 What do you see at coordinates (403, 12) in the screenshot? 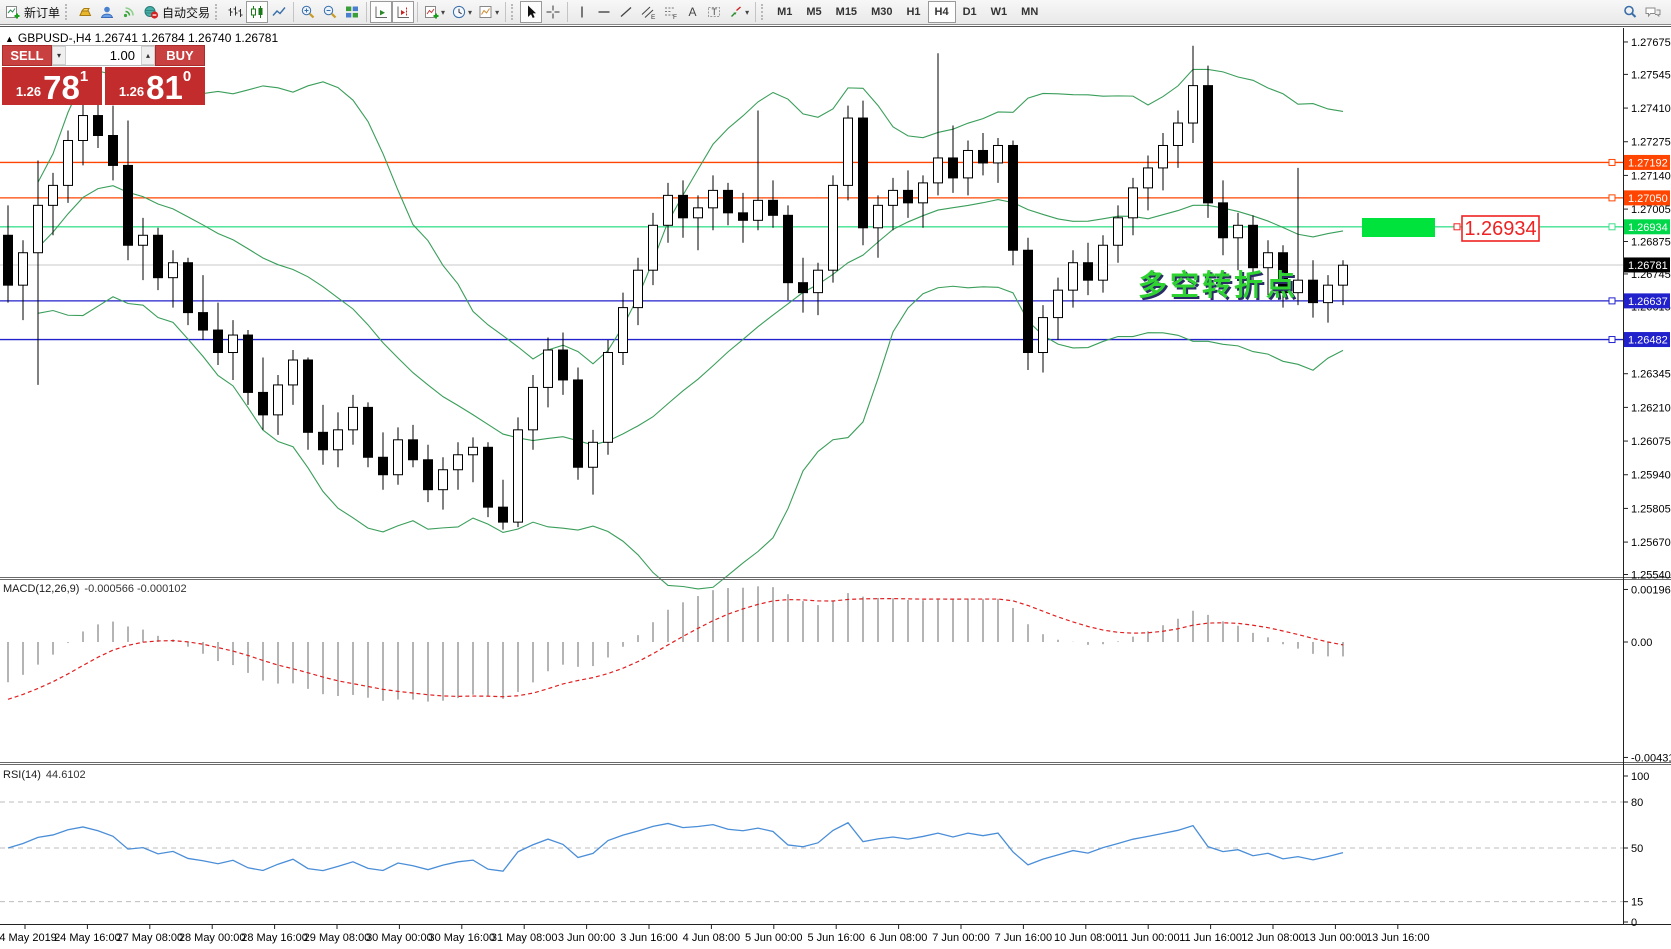
I see `chart-shift-button` at bounding box center [403, 12].